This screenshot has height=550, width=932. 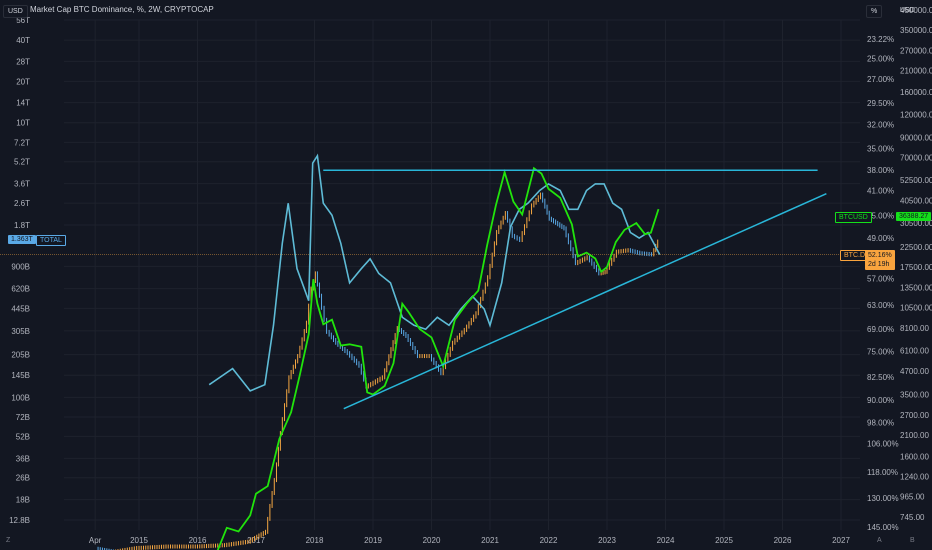 I want to click on right-usd-tick-0: 450000.00, so click(x=916, y=10).